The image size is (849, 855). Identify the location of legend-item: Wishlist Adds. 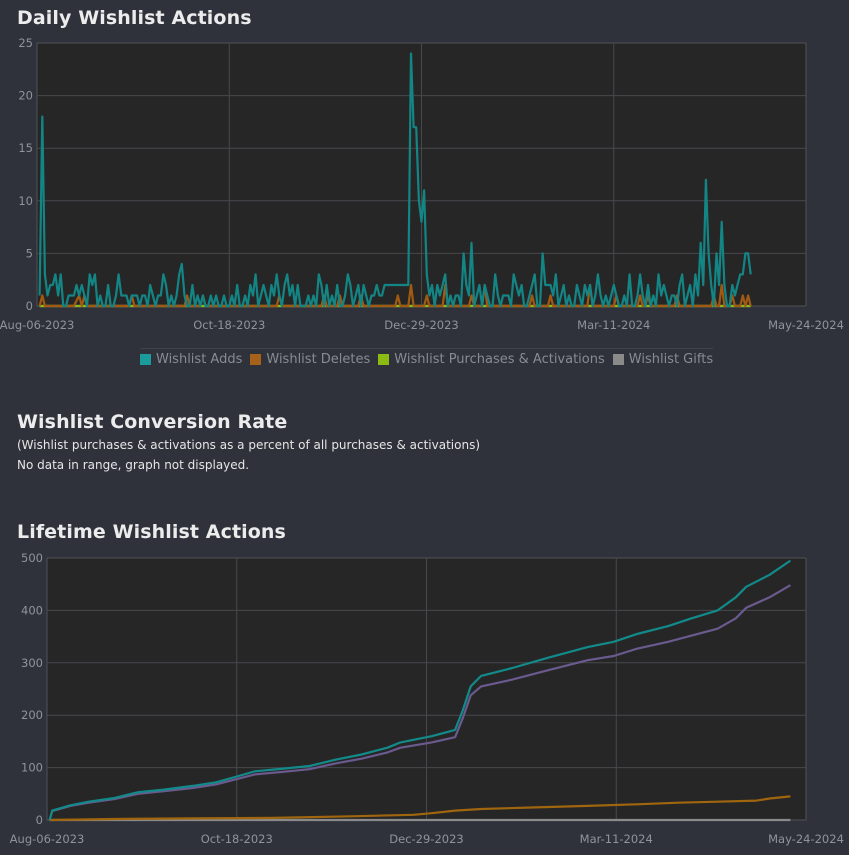
(191, 359).